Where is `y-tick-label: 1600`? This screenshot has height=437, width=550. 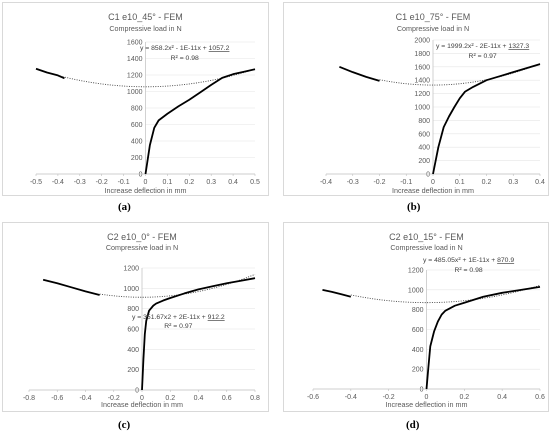
y-tick-label: 1600 is located at coordinates (135, 43).